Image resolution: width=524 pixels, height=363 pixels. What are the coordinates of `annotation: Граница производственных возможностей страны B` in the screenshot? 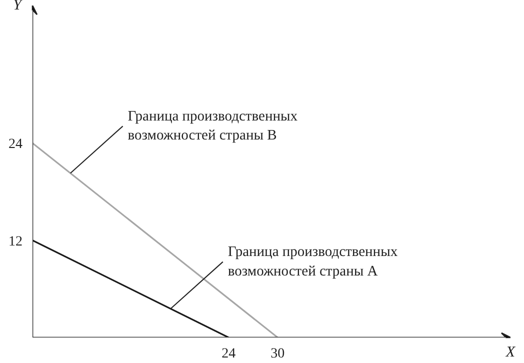 It's located at (213, 126).